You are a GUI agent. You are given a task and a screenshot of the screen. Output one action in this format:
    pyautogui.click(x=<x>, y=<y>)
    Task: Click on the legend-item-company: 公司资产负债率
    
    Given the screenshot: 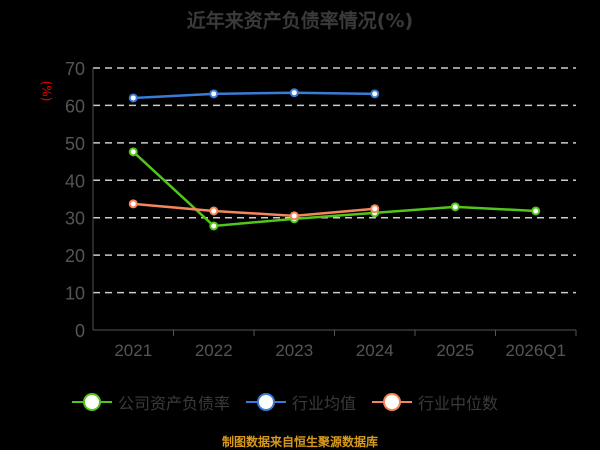 What is the action you would take?
    pyautogui.click(x=151, y=402)
    